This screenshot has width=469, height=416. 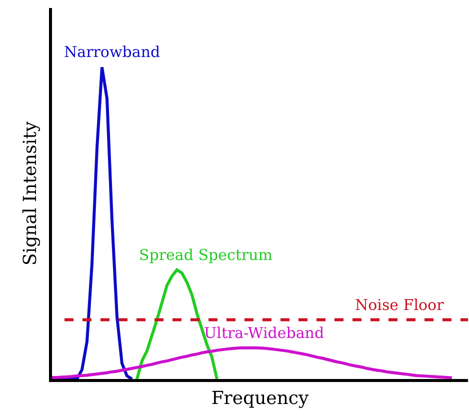 What do you see at coordinates (260, 399) in the screenshot?
I see `x-axis-title: Frequency` at bounding box center [260, 399].